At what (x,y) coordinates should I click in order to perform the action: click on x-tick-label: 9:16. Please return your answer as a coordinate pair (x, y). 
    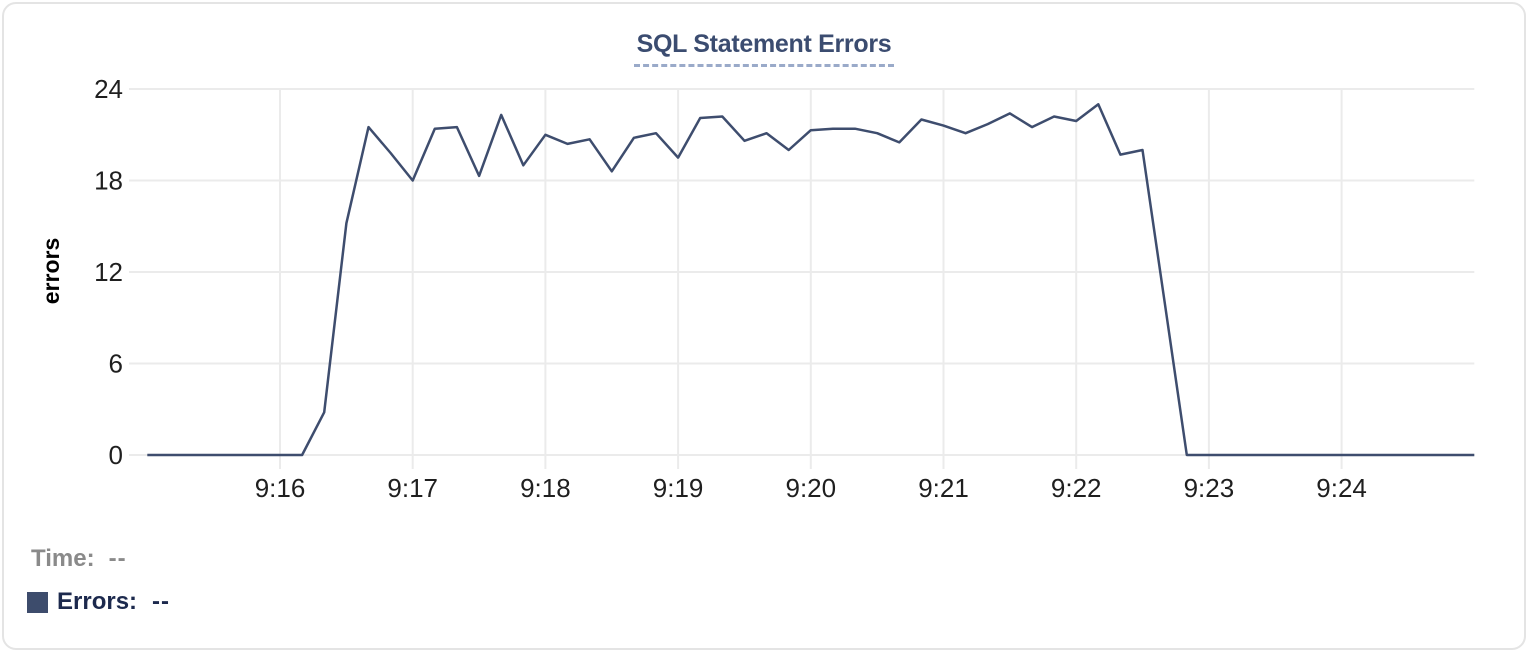
    Looking at the image, I should click on (280, 488).